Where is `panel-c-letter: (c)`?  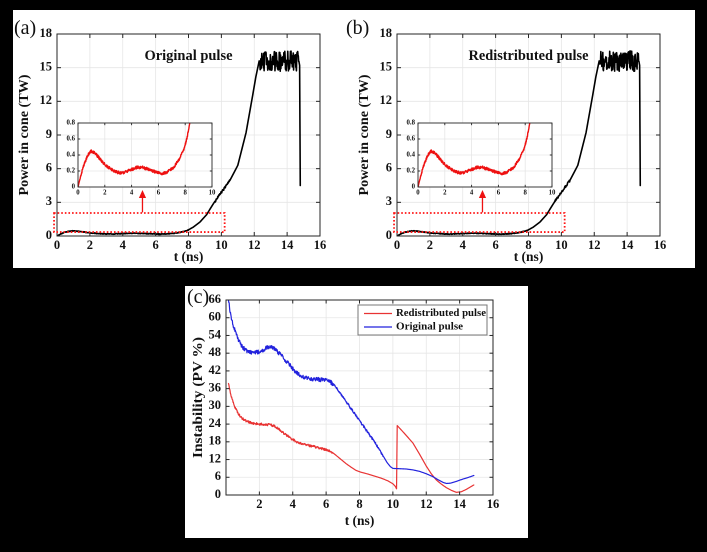
panel-c-letter: (c) is located at coordinates (198, 297).